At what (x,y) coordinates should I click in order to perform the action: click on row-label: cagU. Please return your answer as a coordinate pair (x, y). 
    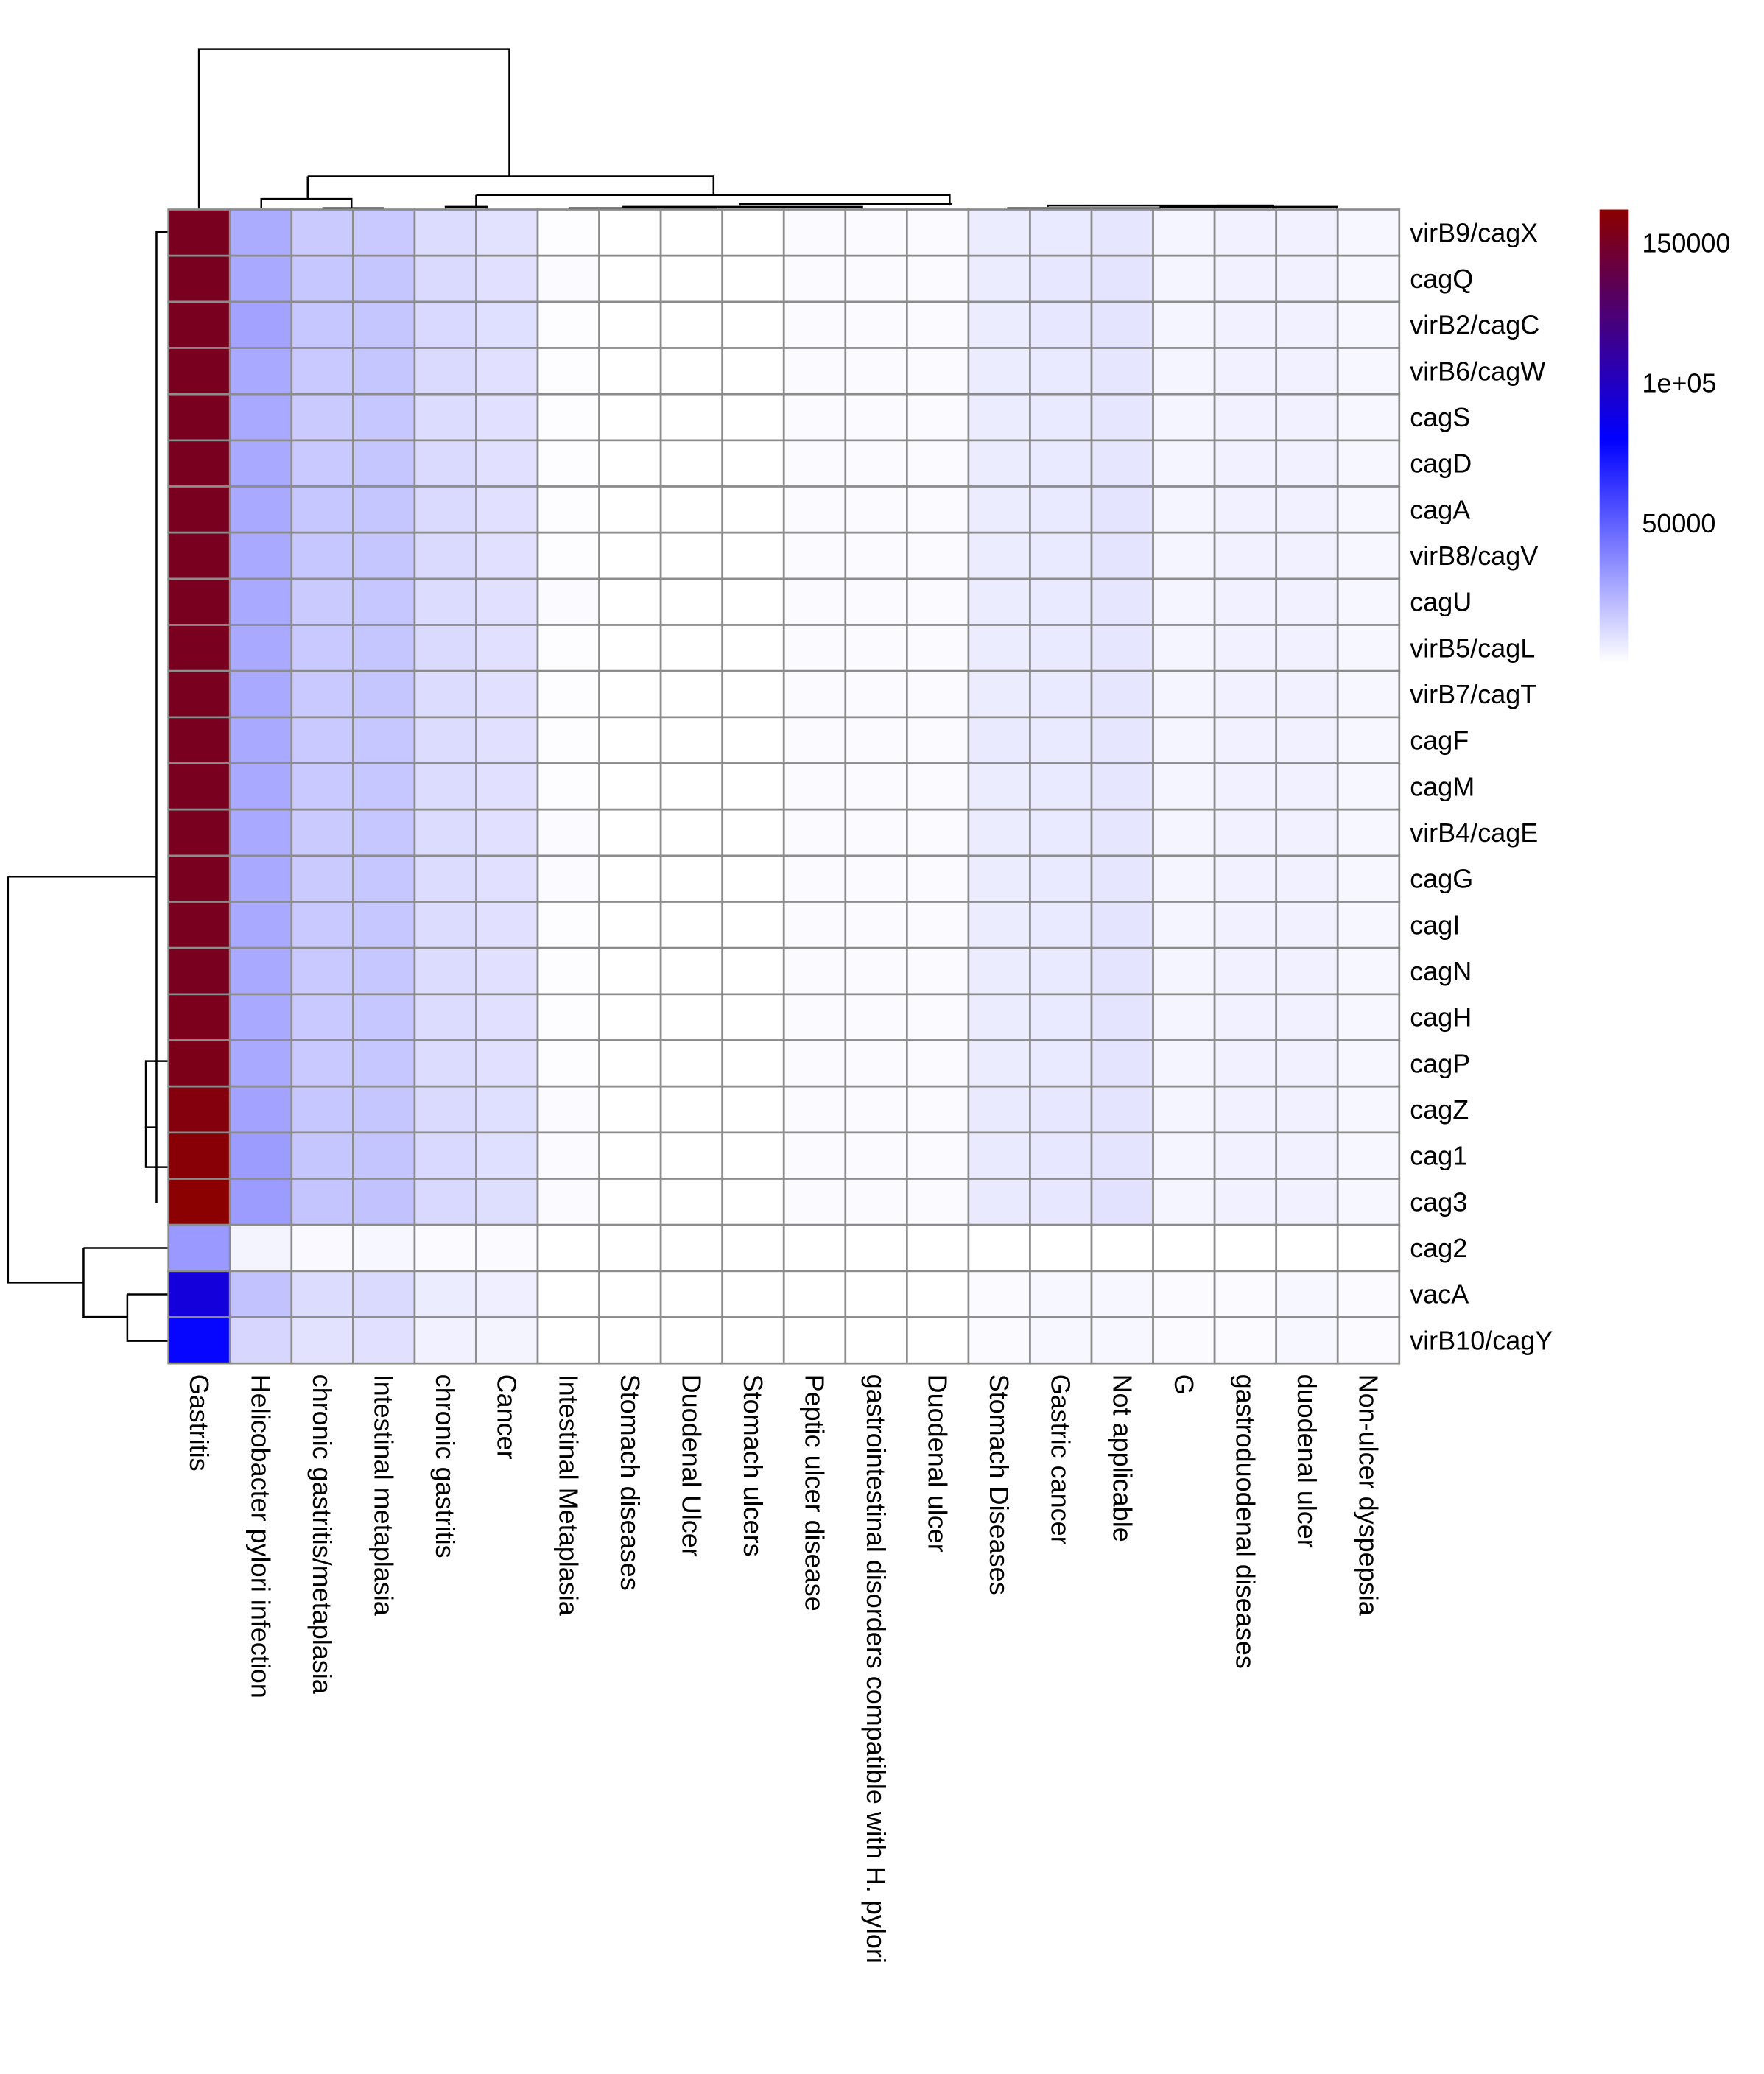
    Looking at the image, I should click on (1441, 602).